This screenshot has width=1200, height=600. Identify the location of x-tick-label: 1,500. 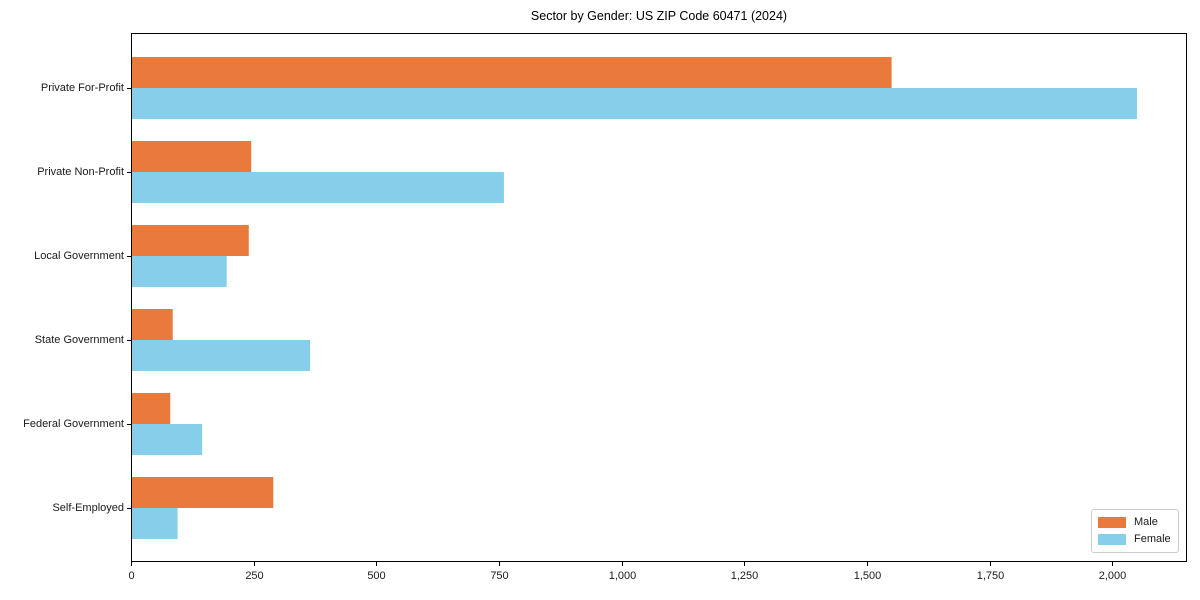
(868, 576).